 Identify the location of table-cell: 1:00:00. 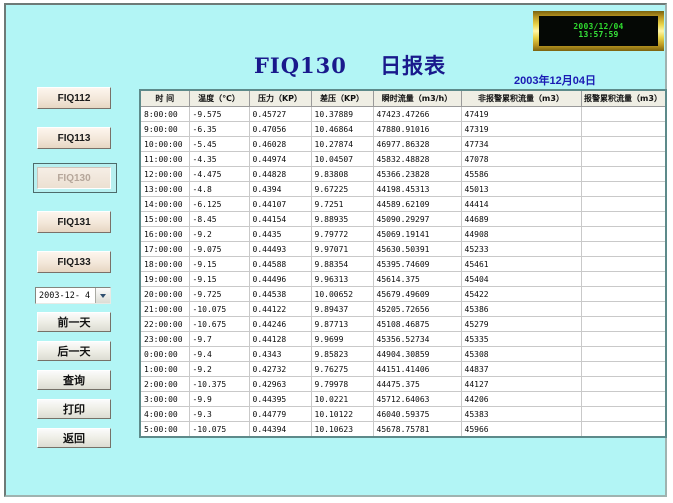
(165, 369).